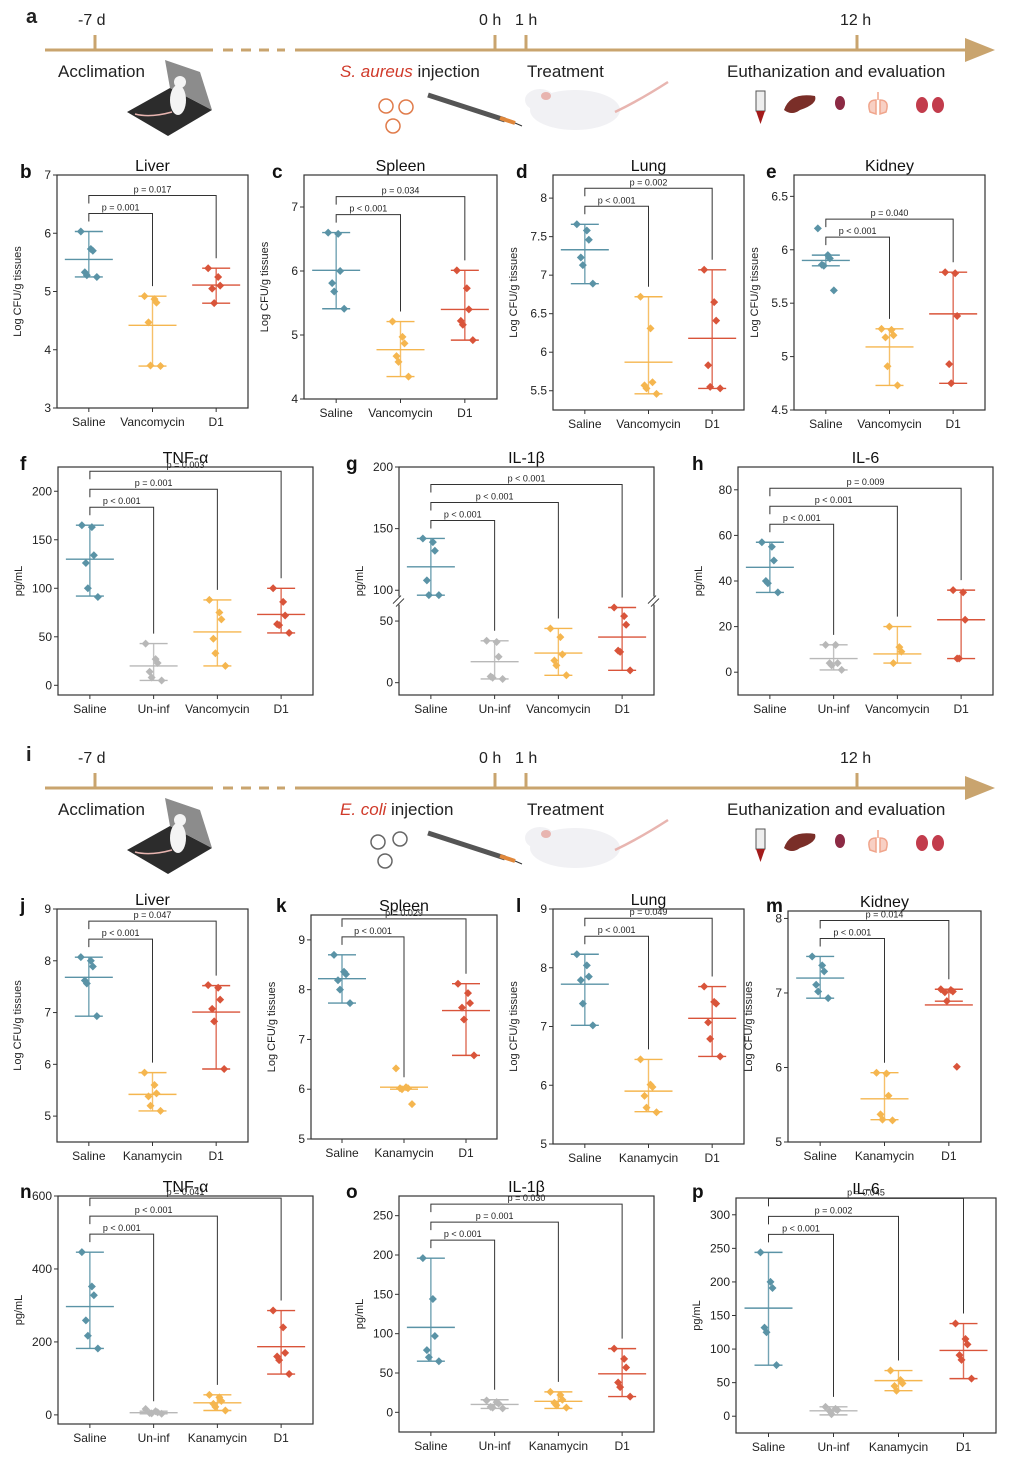  Describe the element at coordinates (42, 491) in the screenshot. I see `y-tick-label: 200` at that location.